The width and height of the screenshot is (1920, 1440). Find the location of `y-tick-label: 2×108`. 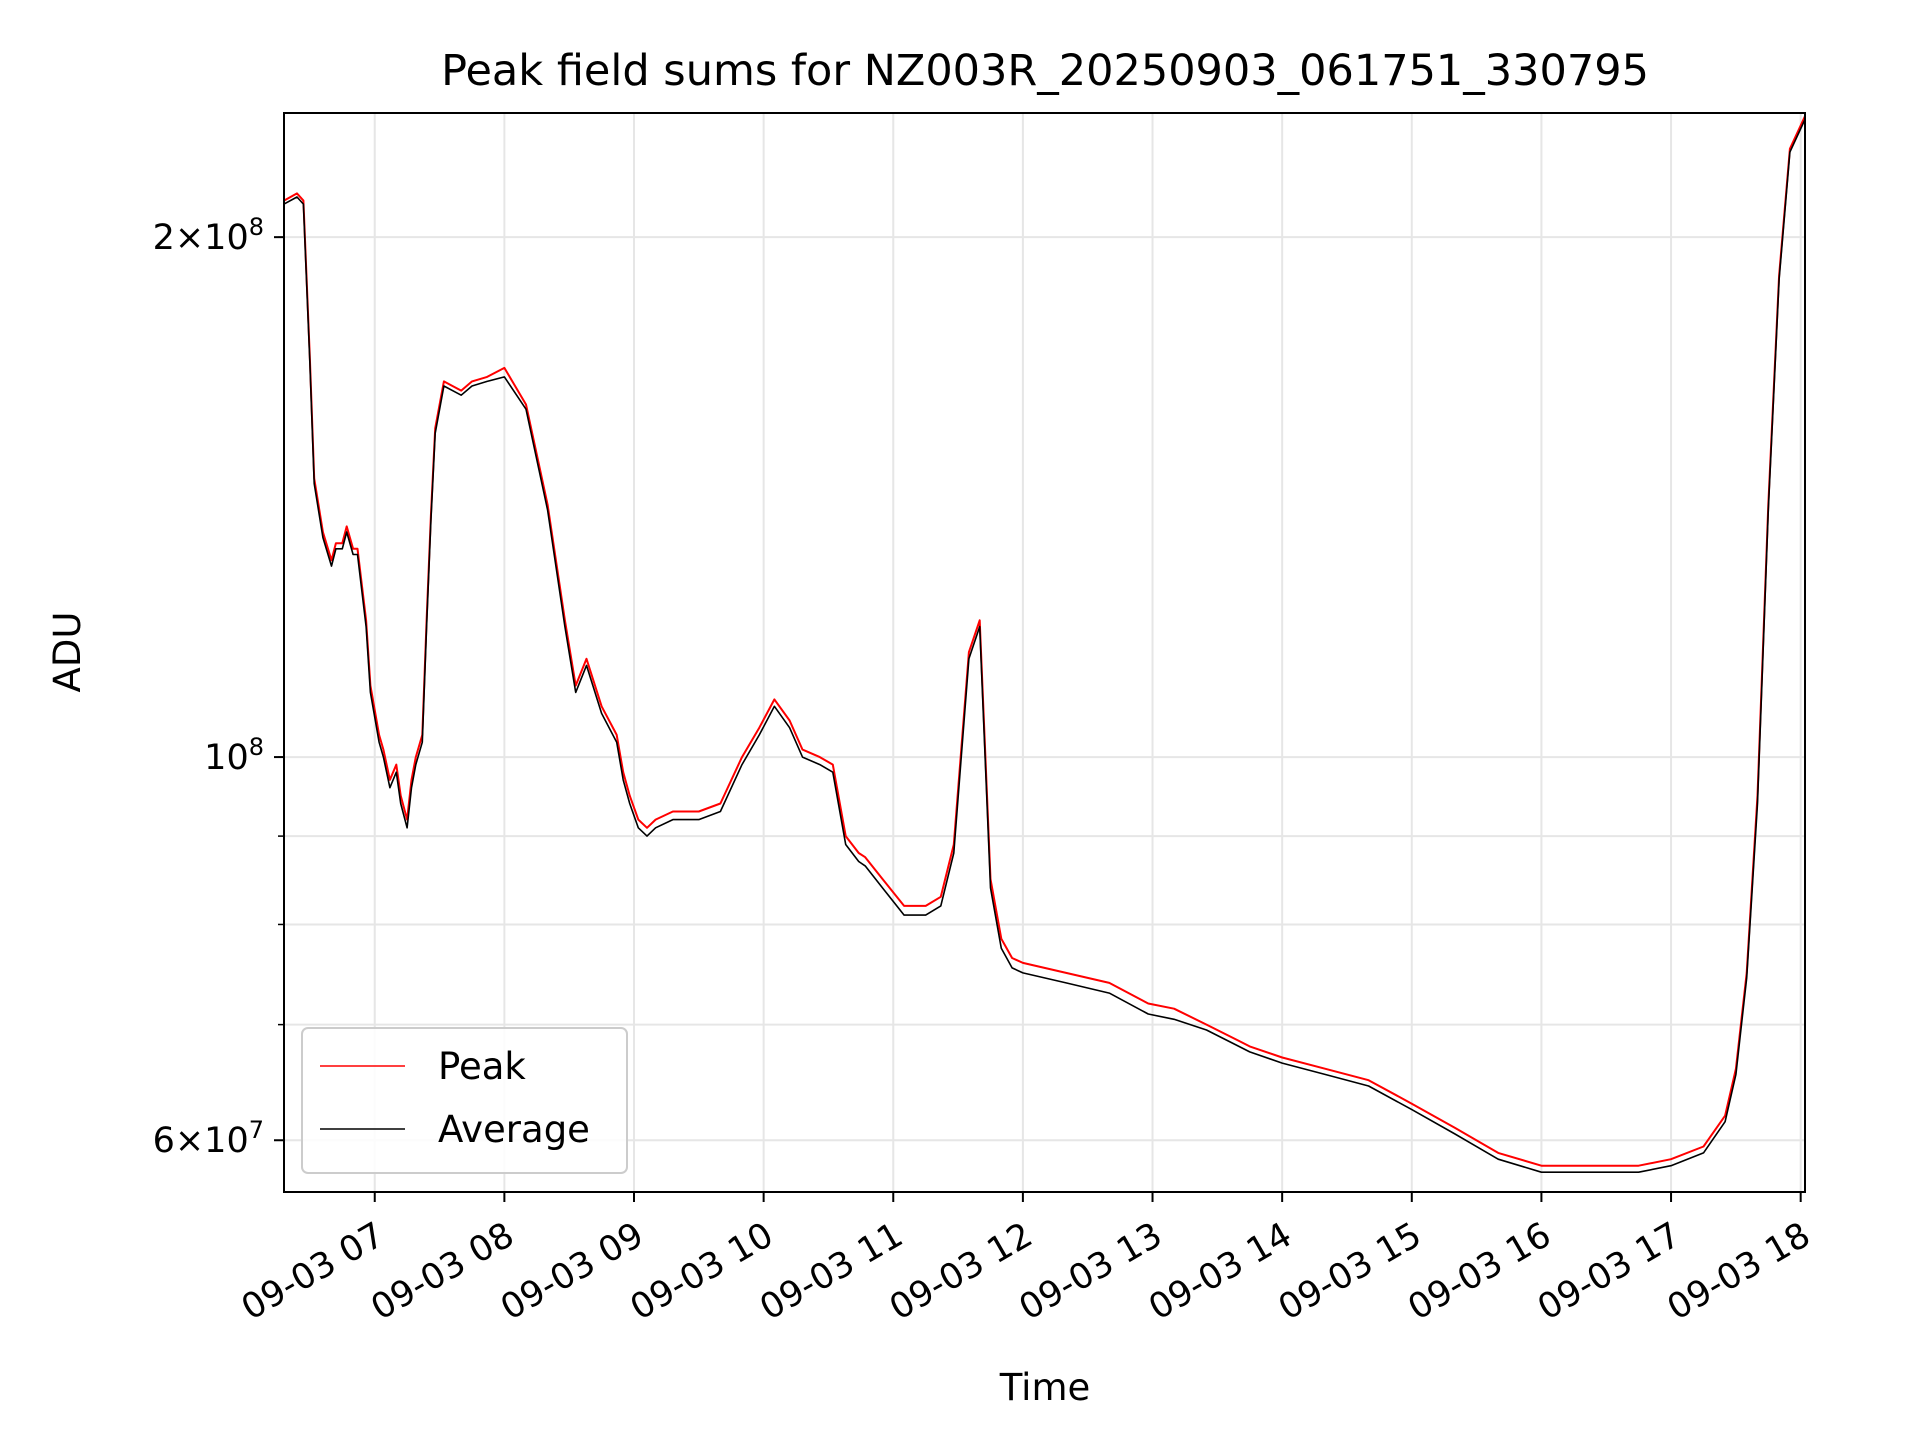

y-tick-label: 2×108 is located at coordinates (208, 235).